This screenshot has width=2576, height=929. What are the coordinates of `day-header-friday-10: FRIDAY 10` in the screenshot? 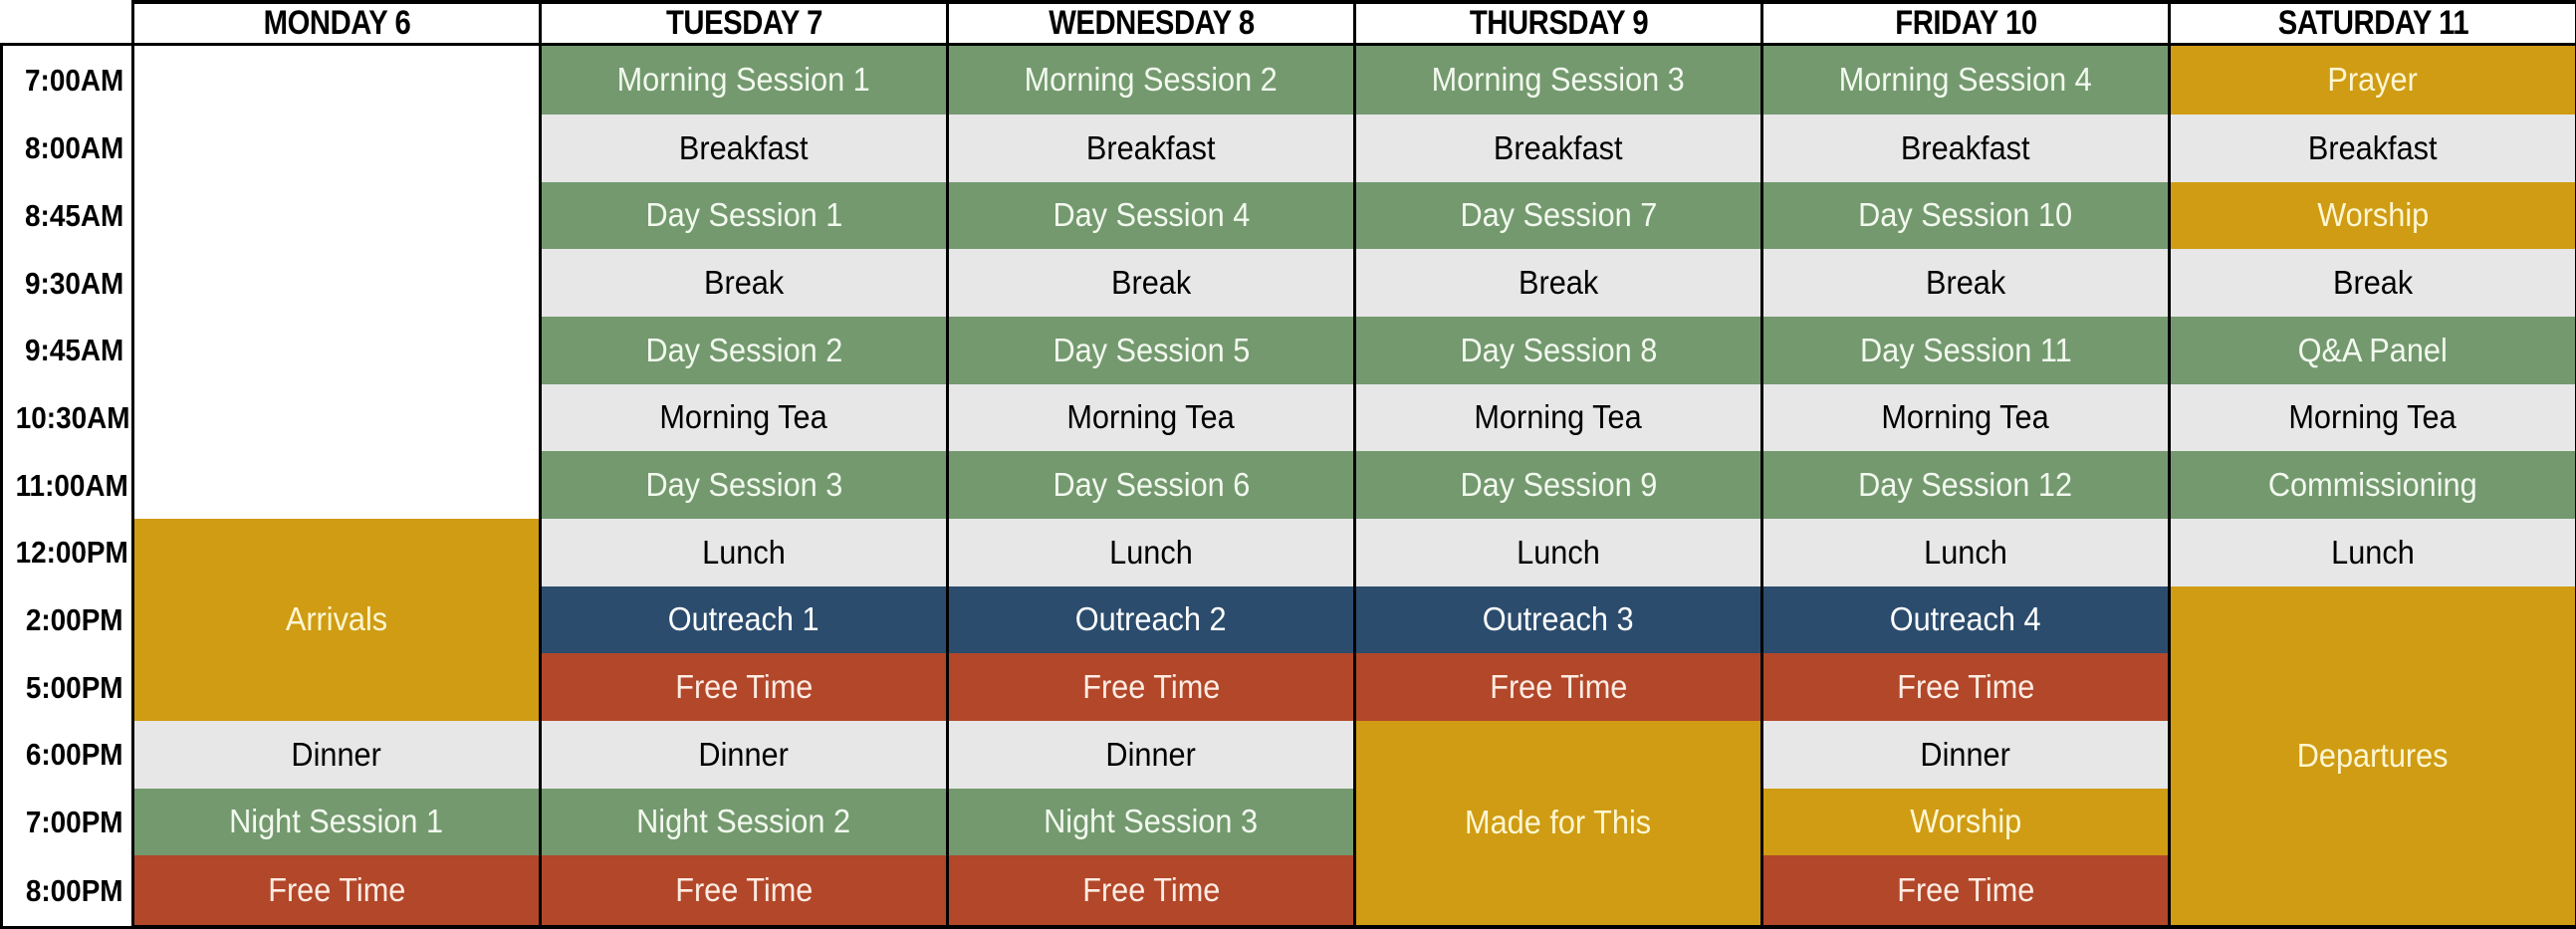 It's located at (1965, 23).